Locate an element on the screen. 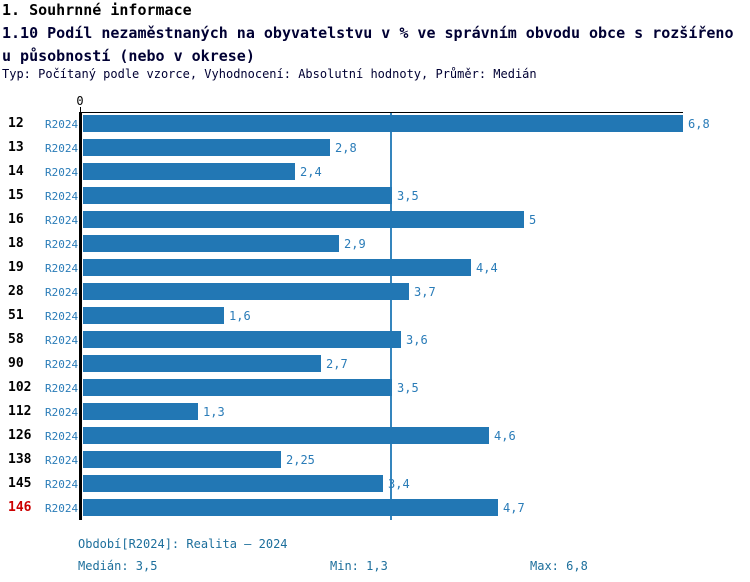 The image size is (750, 582). bar-value-label: 4,6 is located at coordinates (505, 436).